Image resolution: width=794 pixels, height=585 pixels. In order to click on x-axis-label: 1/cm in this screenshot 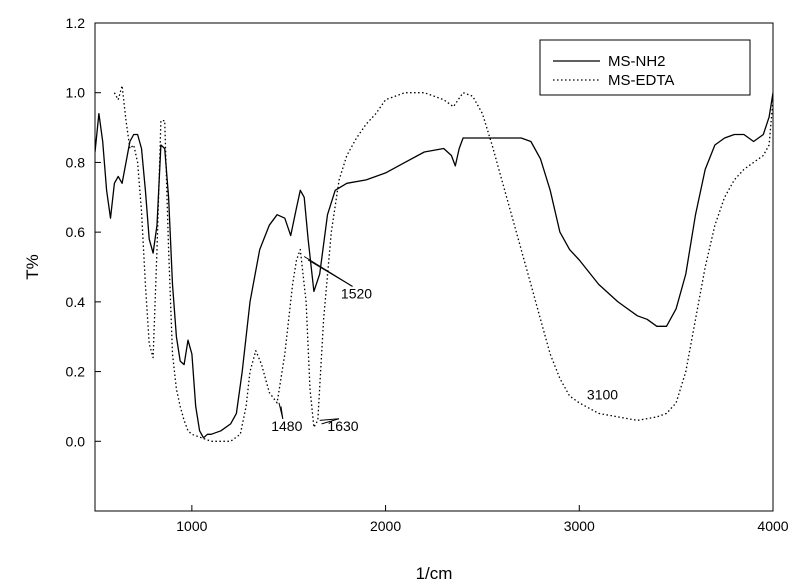, I will do `click(434, 573)`.